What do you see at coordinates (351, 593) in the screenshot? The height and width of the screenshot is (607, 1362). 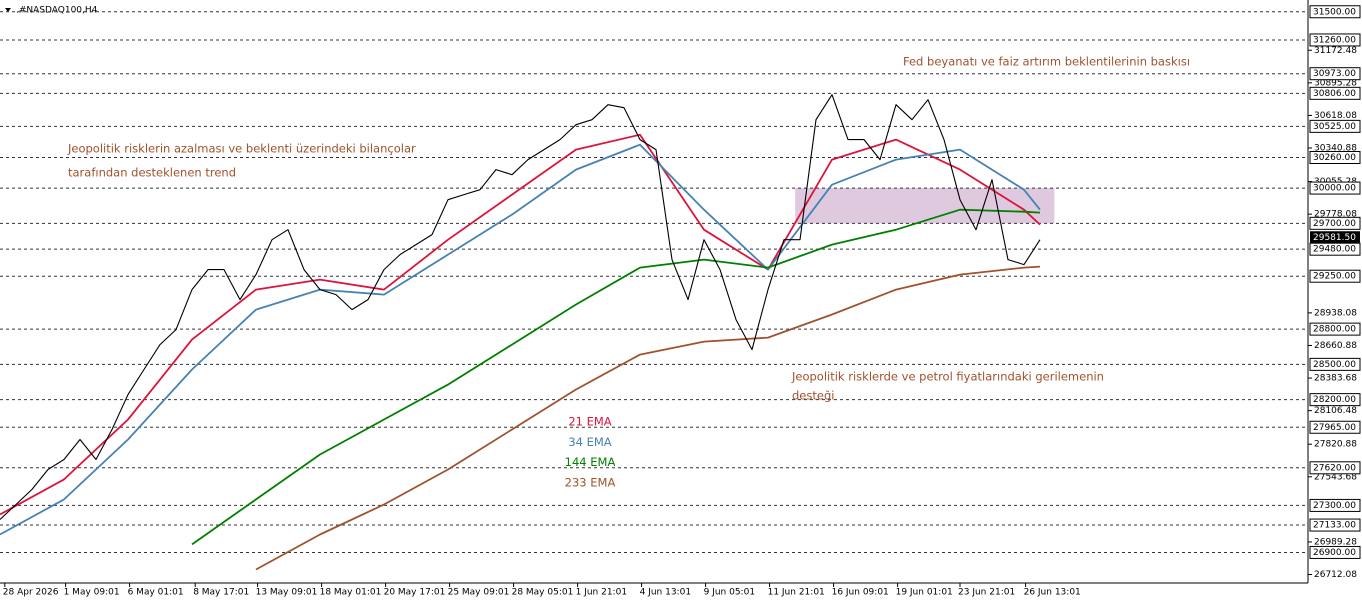 I see `x-tick-label: 18 May 01:01` at bounding box center [351, 593].